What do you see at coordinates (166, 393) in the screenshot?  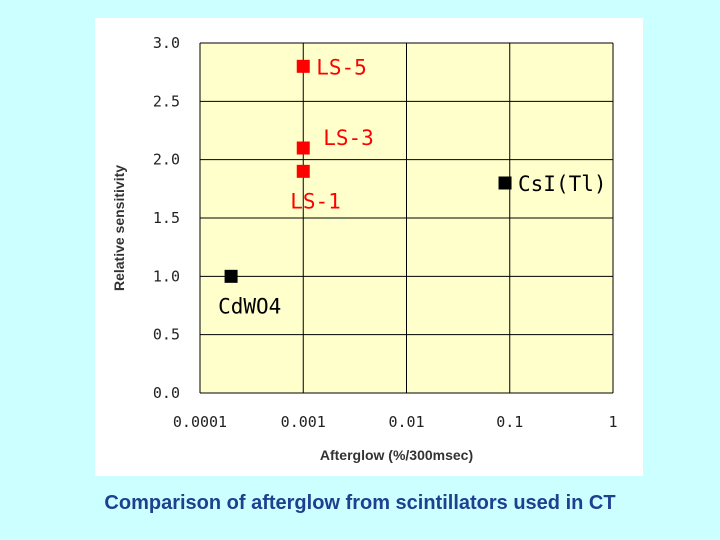 I see `y-tick-label: 0.0` at bounding box center [166, 393].